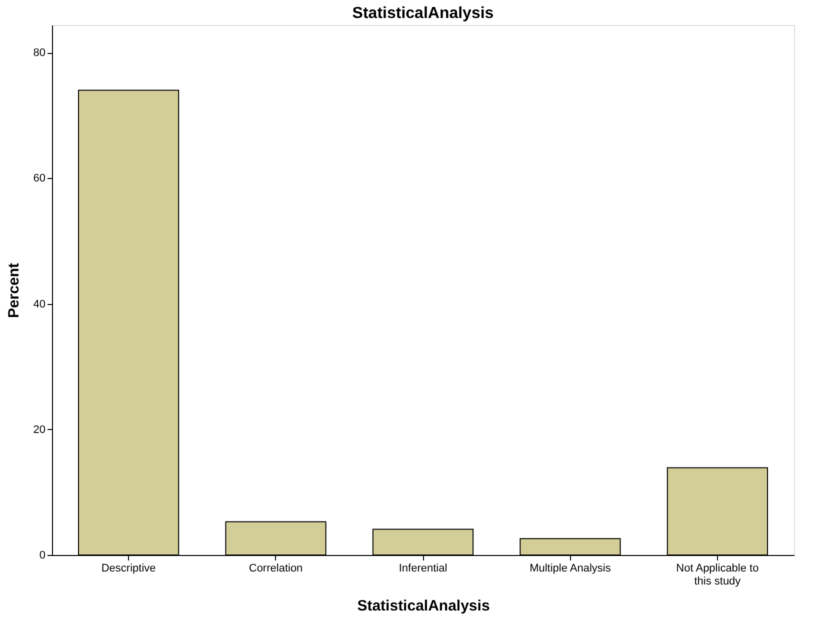 Image resolution: width=817 pixels, height=640 pixels. I want to click on x-axis-title: StatisticalAnalysis, so click(423, 606).